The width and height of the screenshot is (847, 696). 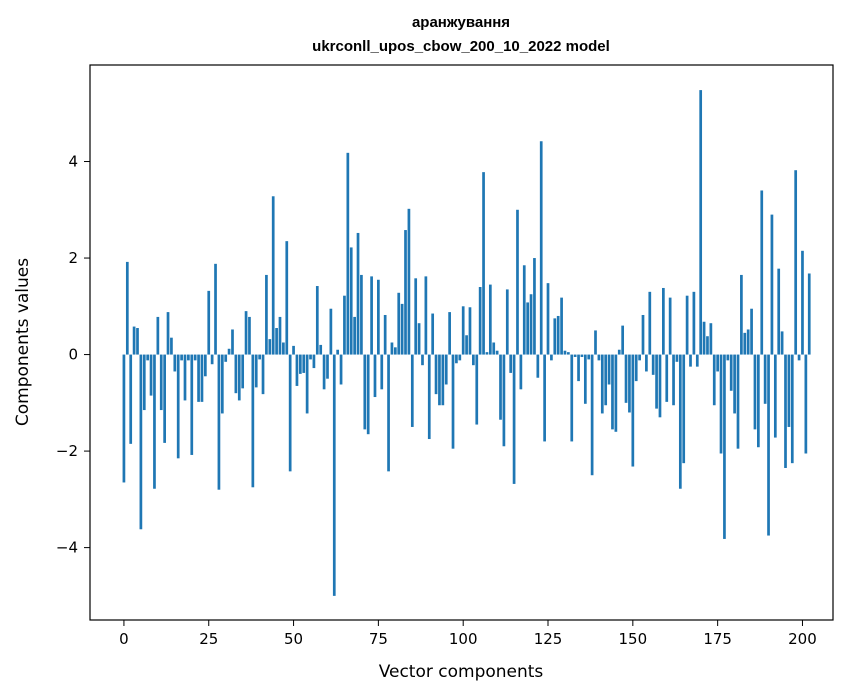 I want to click on x-tick-label: 100, so click(x=463, y=639).